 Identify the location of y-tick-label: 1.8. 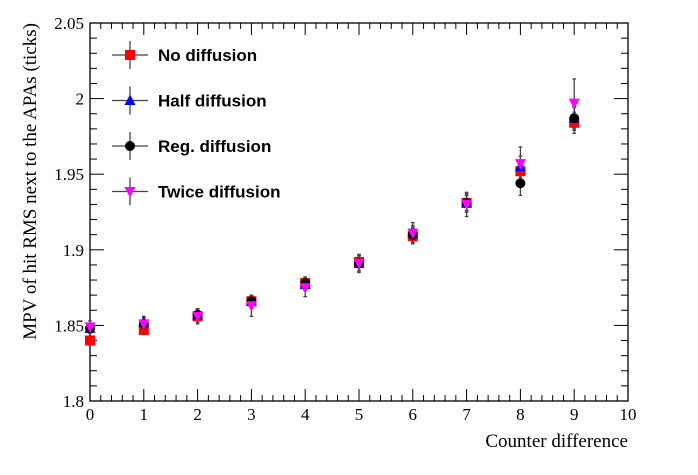
(73, 401).